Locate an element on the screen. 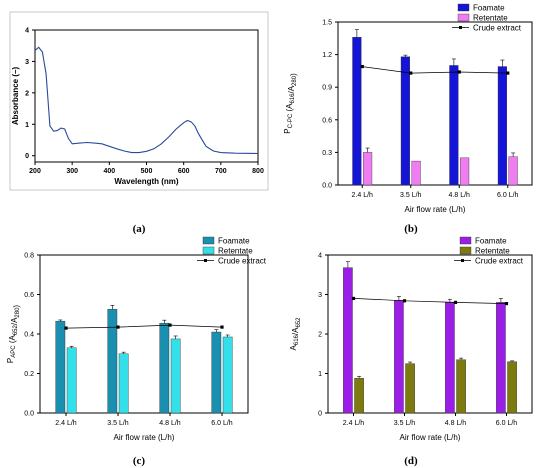 The width and height of the screenshot is (550, 468). panel-b-ylabel-slash: /A is located at coordinates (291, 89).